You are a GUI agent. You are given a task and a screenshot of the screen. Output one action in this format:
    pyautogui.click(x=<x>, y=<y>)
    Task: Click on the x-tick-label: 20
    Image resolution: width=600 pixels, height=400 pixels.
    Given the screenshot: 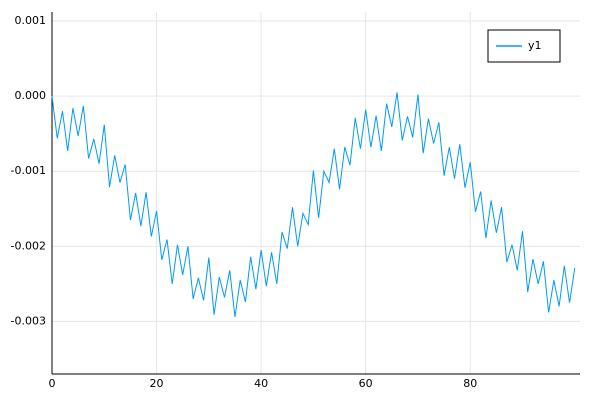 What is the action you would take?
    pyautogui.click(x=157, y=383)
    